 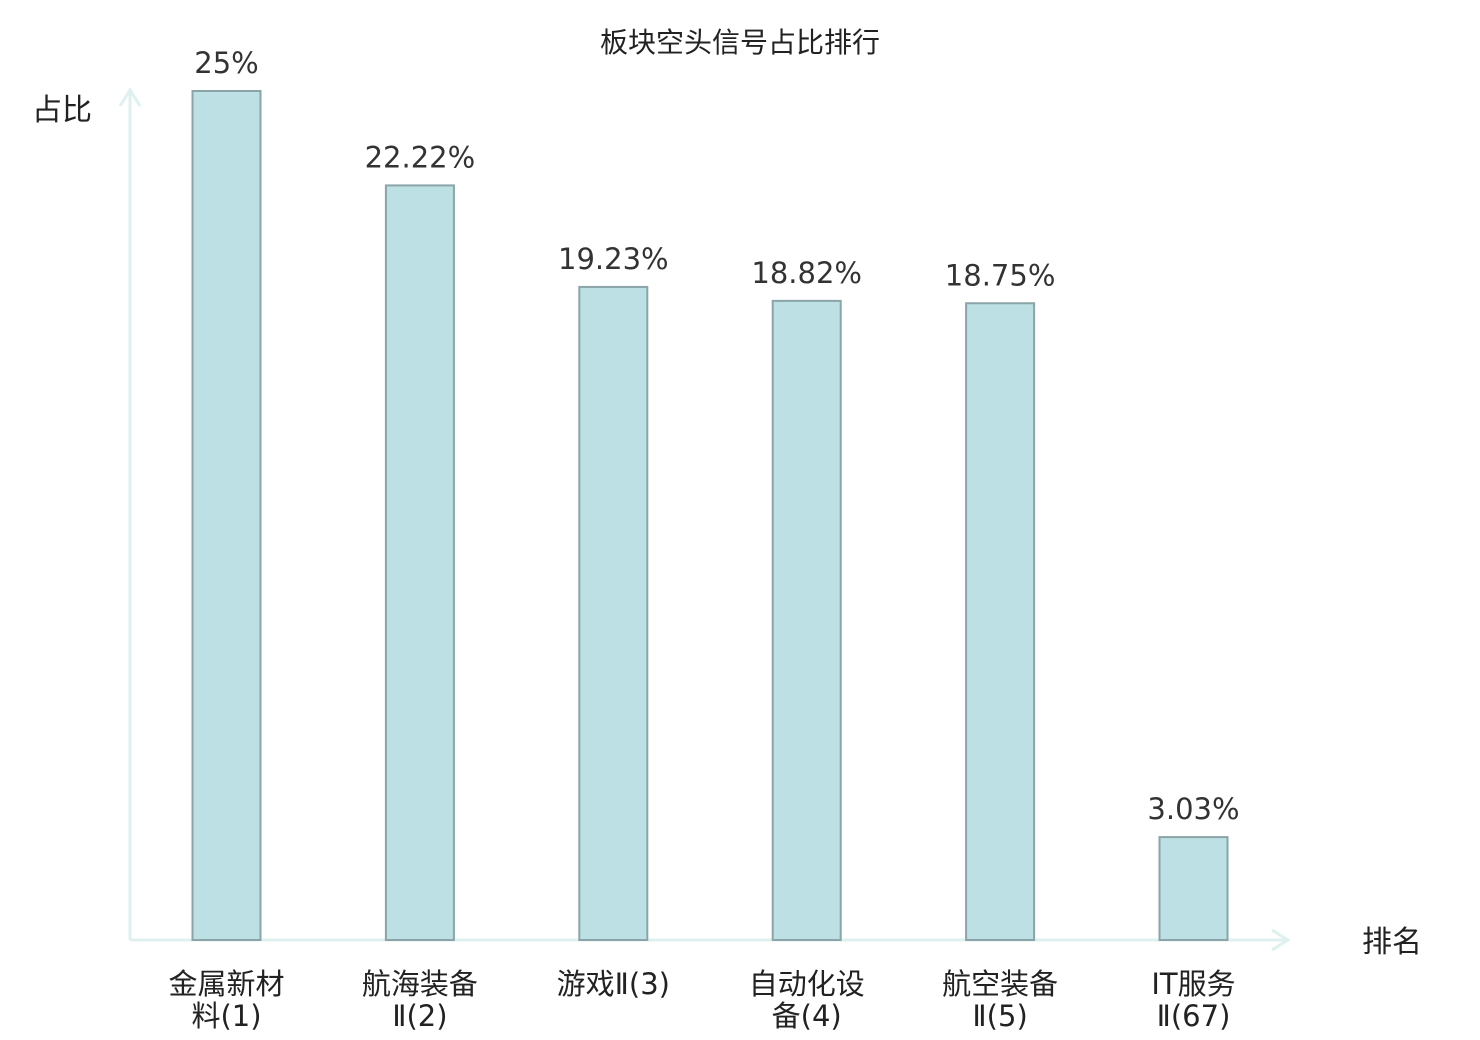 I want to click on category-label-3-line-1: 游戏Ⅱ(3), so click(x=613, y=984).